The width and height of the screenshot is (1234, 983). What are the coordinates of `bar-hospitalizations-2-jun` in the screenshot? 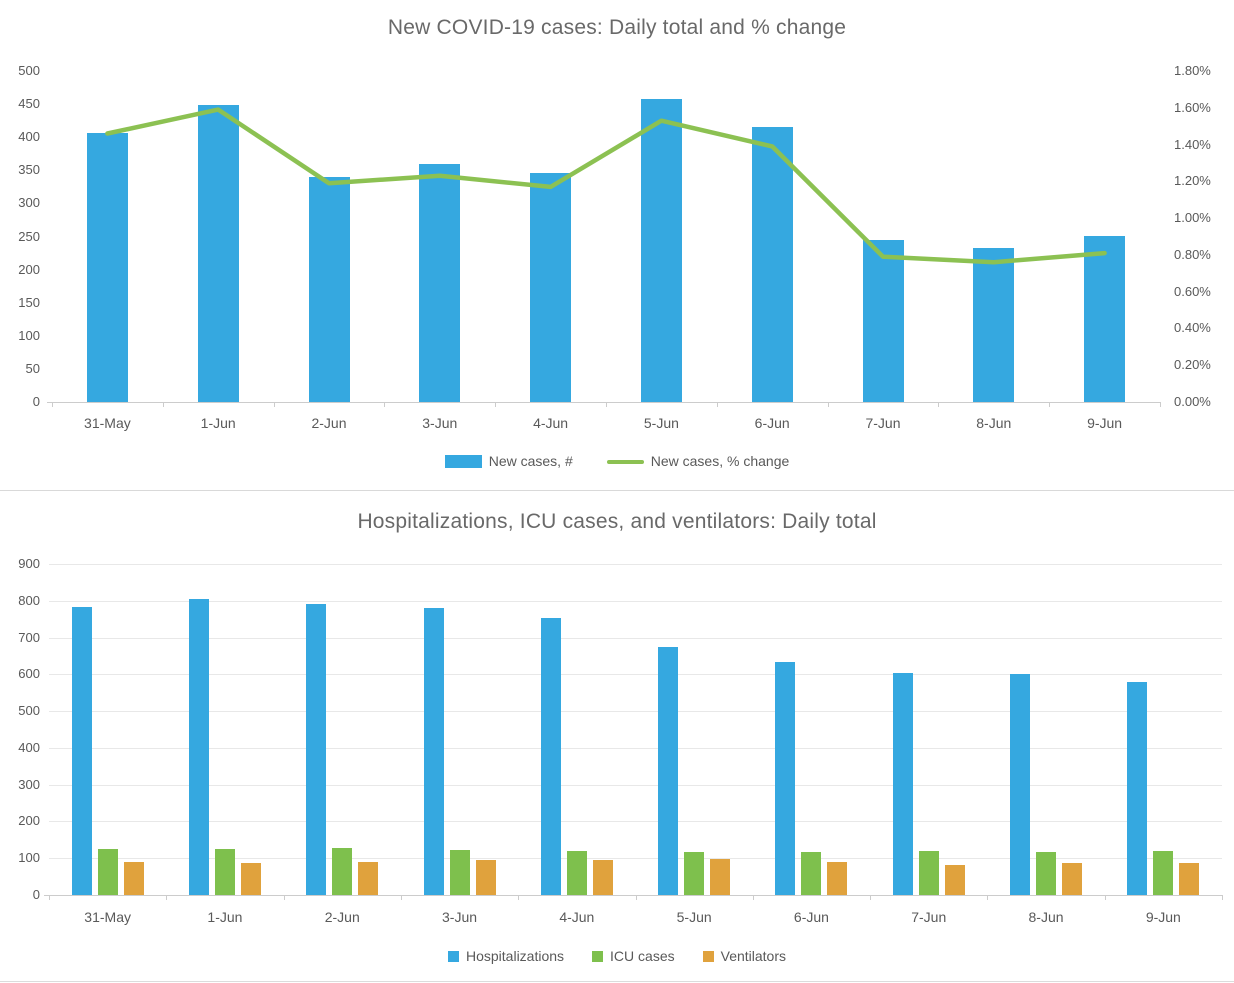 It's located at (316, 749).